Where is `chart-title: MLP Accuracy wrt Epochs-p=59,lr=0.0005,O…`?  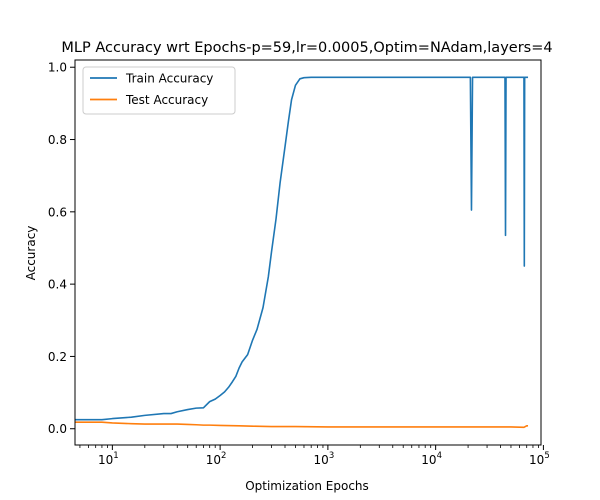
chart-title: MLP Accuracy wrt Epochs-p=59,lr=0.0005,O… is located at coordinates (306, 48).